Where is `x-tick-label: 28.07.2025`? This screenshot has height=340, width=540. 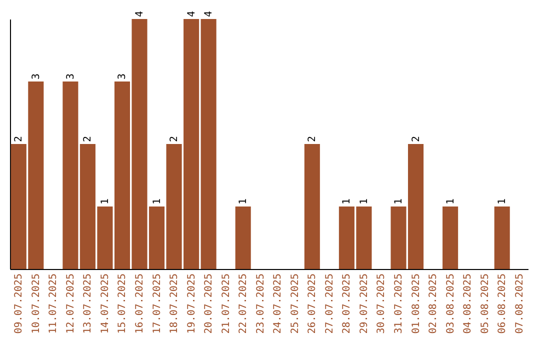 x-tick-label: 28.07.2025 is located at coordinates (347, 304).